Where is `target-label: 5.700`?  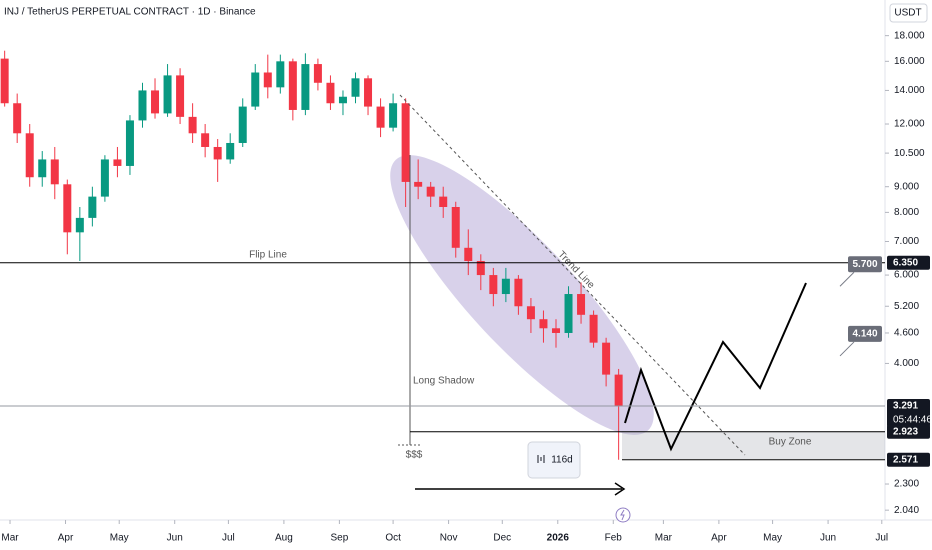
target-label: 5.700 is located at coordinates (864, 264).